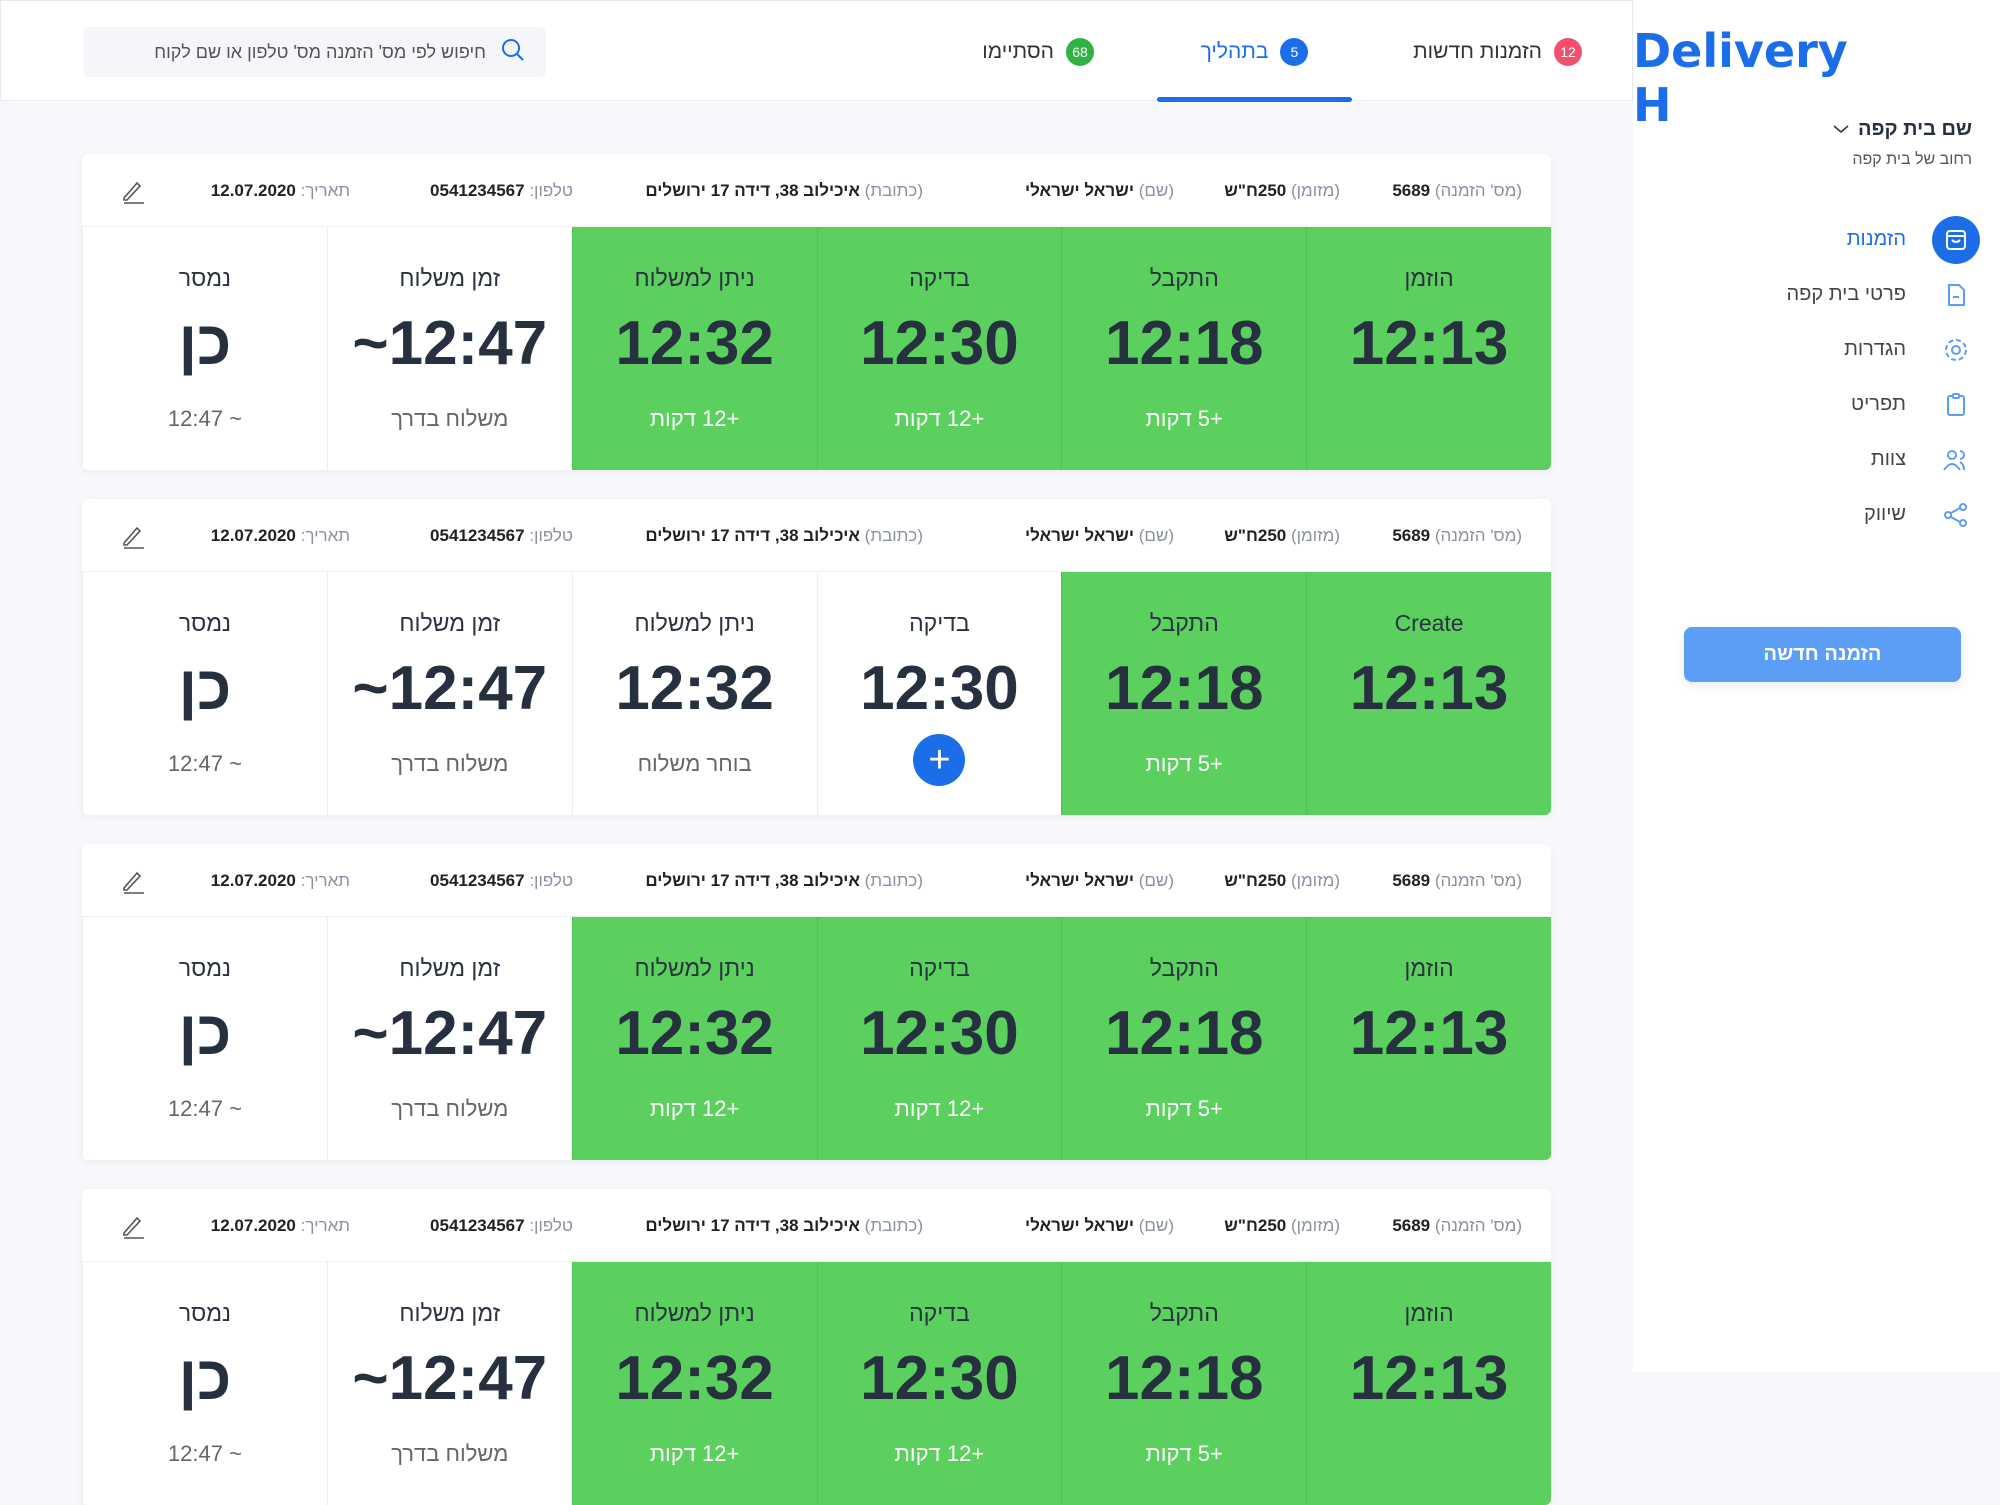 The height and width of the screenshot is (1505, 2000). I want to click on field-label: טלפון:, so click(551, 190).